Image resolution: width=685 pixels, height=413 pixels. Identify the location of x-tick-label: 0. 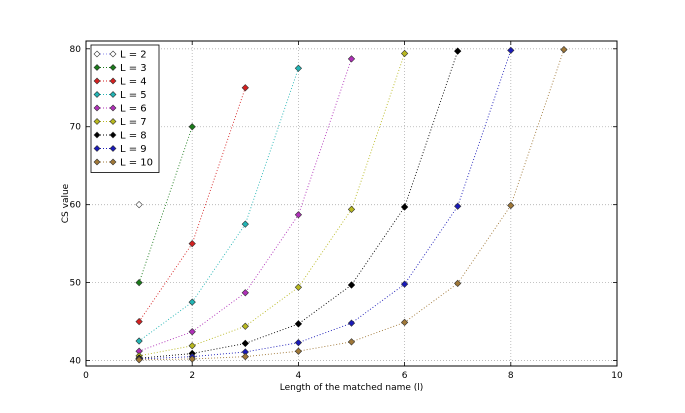
(86, 376).